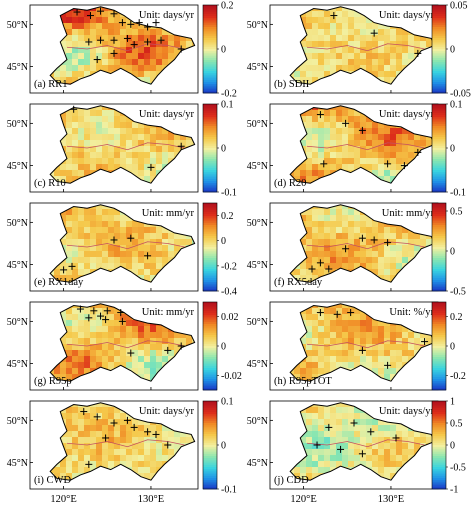 The width and height of the screenshot is (474, 511). I want to click on colorbar-tick-label: 0.02, so click(230, 317).